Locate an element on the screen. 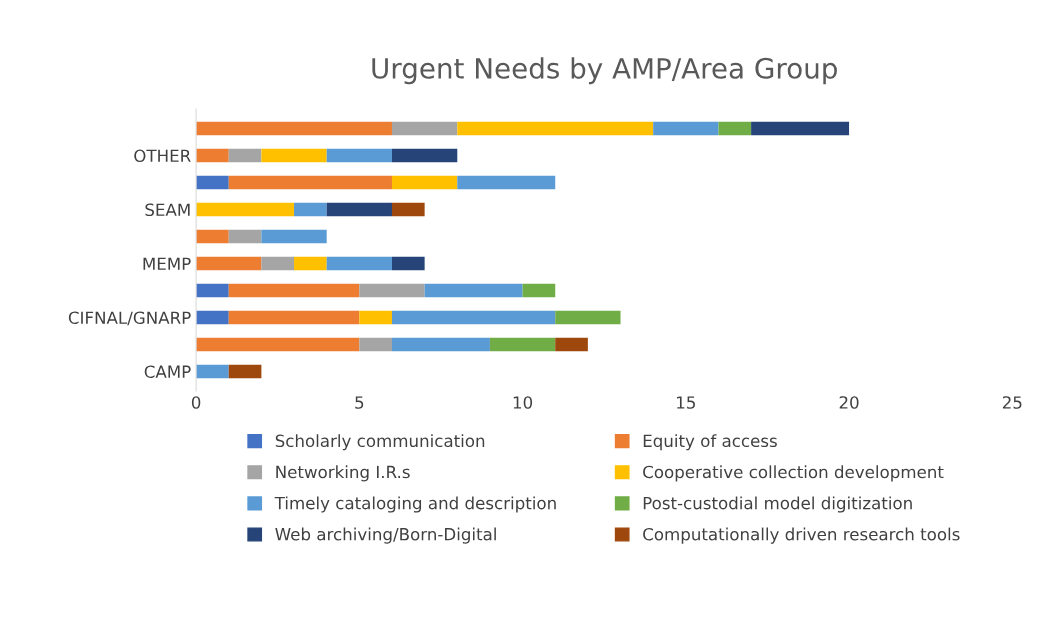  x-tick-label: 20 is located at coordinates (849, 402).